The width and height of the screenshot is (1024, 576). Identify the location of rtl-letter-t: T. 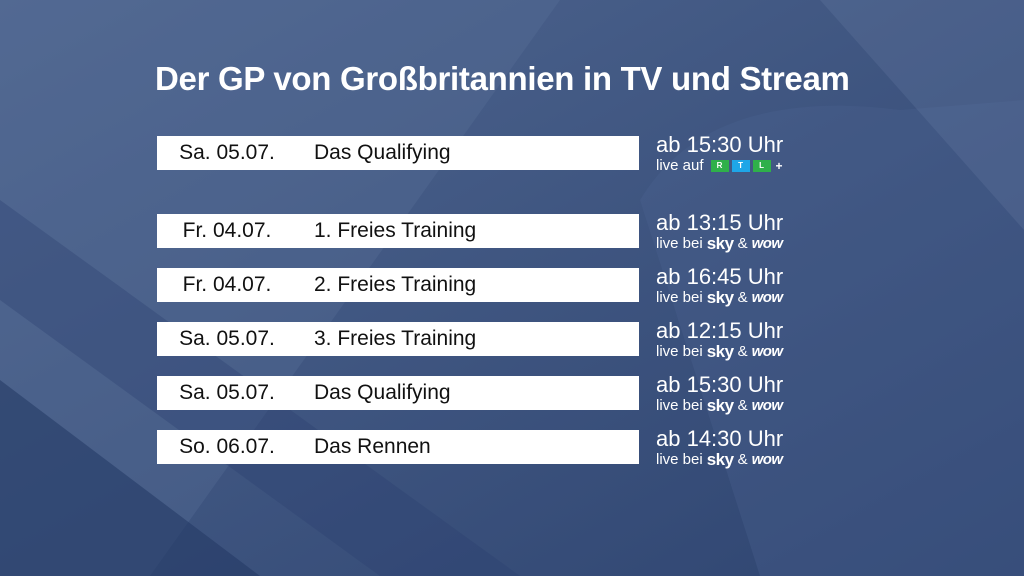
(740, 166).